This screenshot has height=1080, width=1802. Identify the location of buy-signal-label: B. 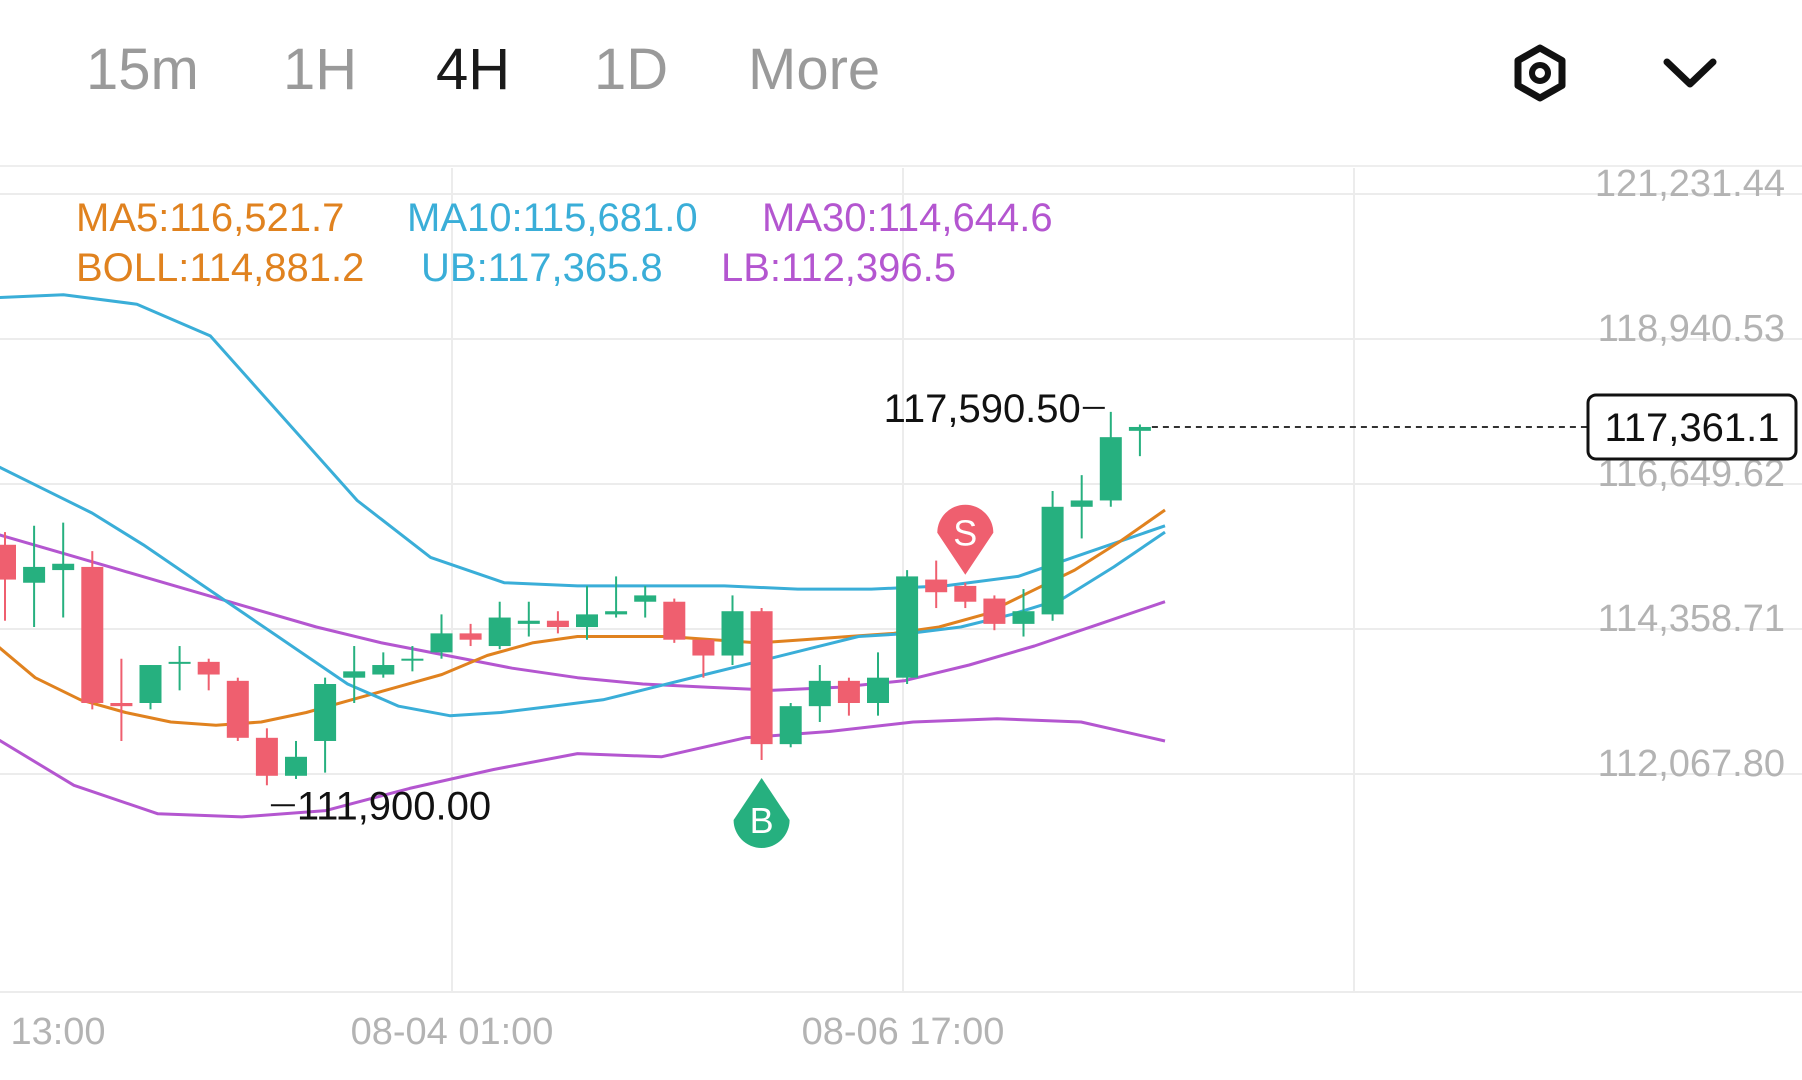
(762, 820).